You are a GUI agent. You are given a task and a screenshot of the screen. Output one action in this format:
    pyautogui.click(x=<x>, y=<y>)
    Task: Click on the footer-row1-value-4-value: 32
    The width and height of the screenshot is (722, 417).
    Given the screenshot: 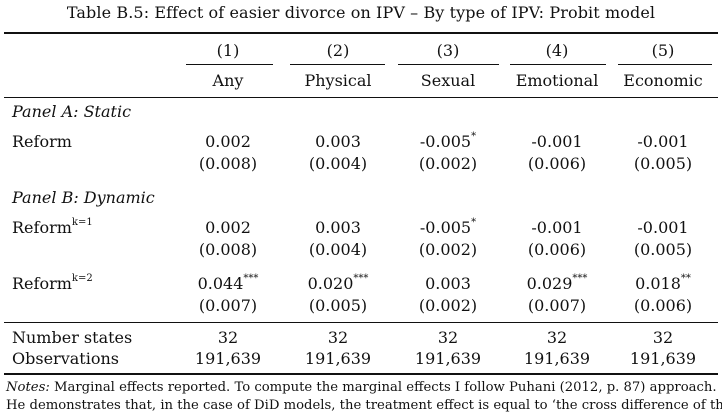 What is the action you would take?
    pyautogui.click(x=557, y=337)
    